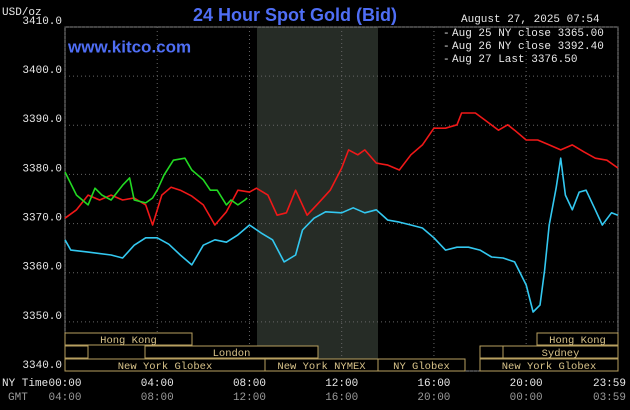 Image resolution: width=630 pixels, height=410 pixels. I want to click on x2-tick-label: 20:00, so click(433, 398).